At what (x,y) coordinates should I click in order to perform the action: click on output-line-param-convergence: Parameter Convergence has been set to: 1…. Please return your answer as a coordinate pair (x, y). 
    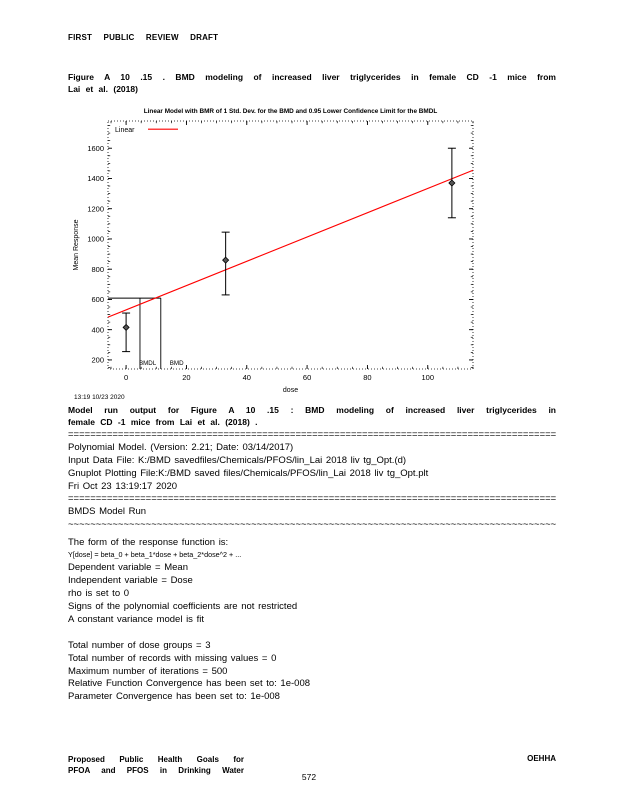
    Looking at the image, I should click on (174, 697).